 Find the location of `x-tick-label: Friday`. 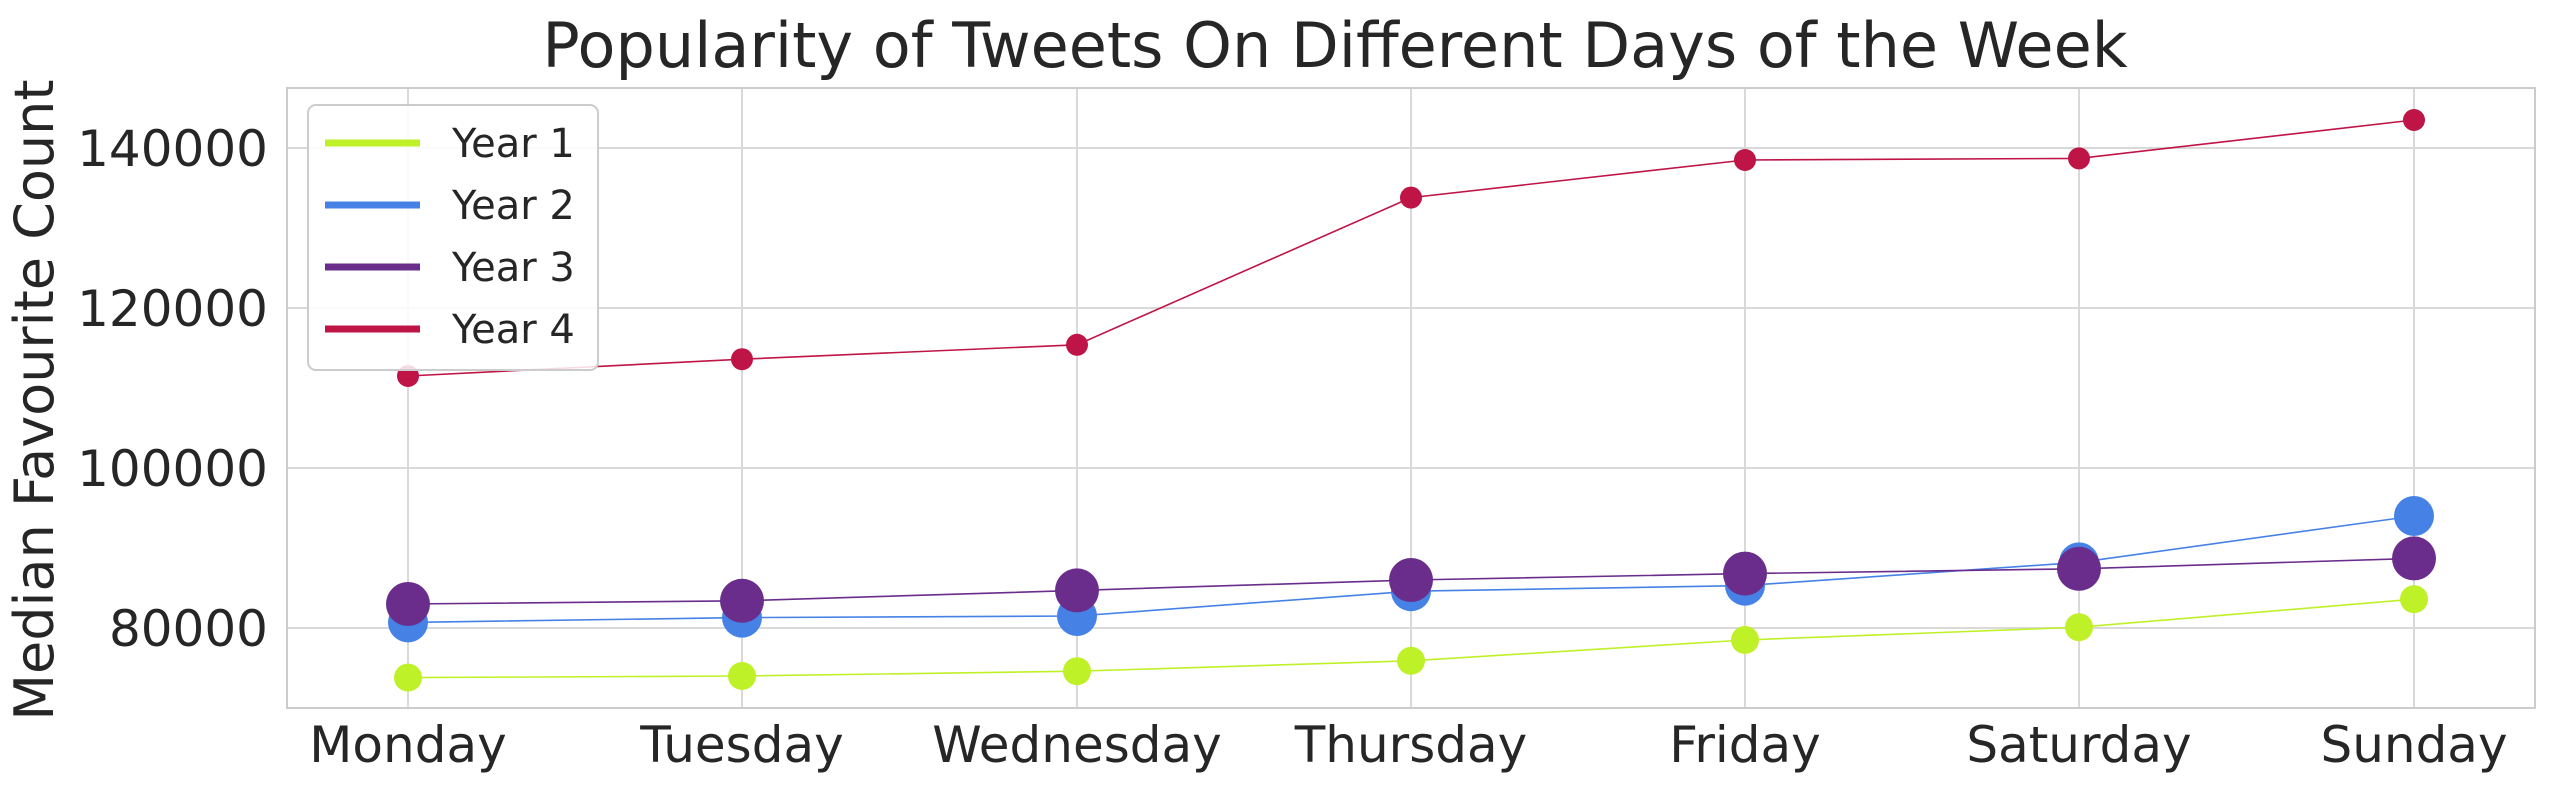

x-tick-label: Friday is located at coordinates (1745, 745).